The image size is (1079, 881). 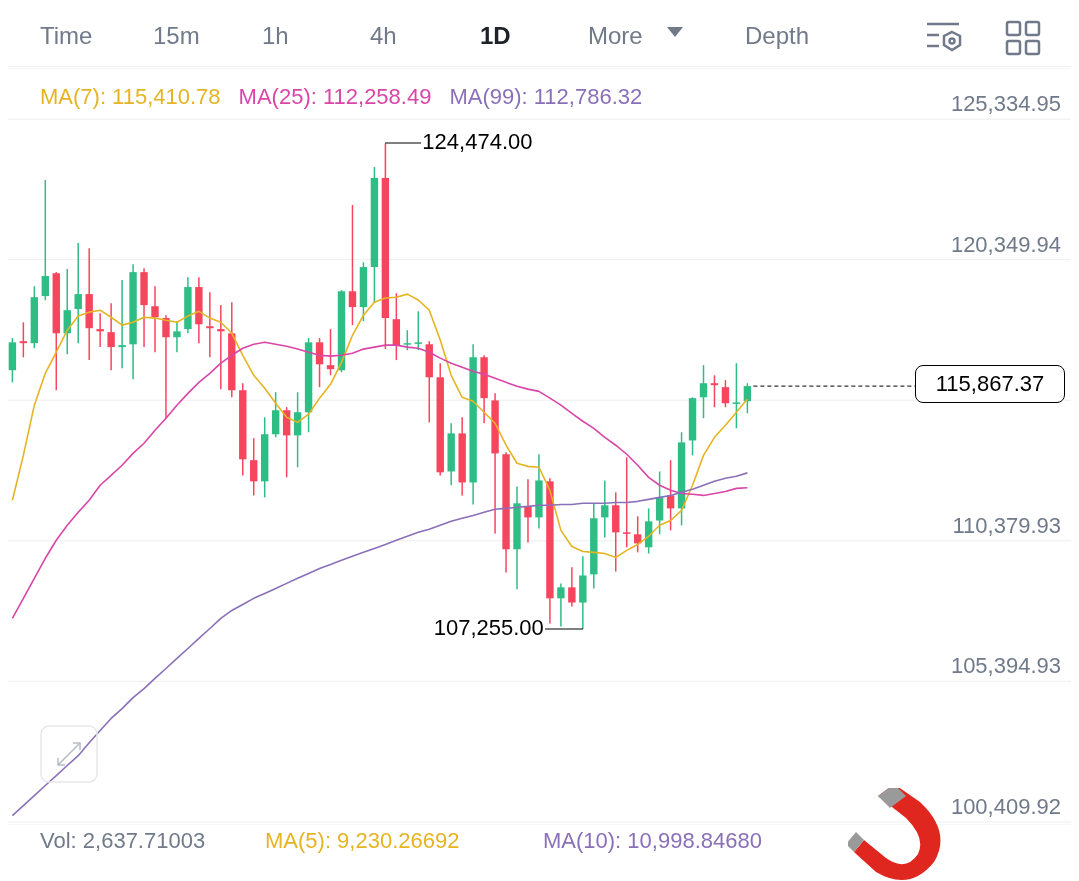 What do you see at coordinates (652, 841) in the screenshot?
I see `text: MA(10): 10,998.84680` at bounding box center [652, 841].